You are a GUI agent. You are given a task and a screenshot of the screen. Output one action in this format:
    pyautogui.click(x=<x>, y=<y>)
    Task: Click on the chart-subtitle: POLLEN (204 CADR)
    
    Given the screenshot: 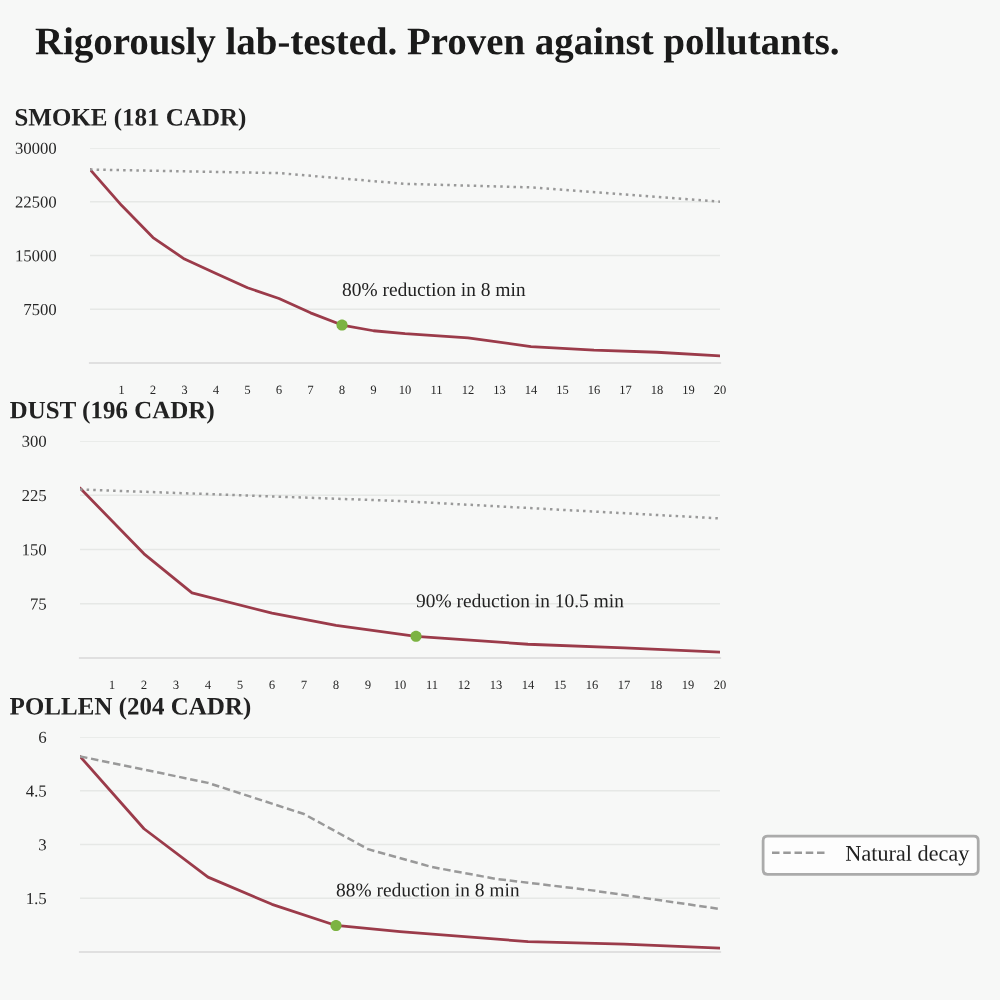 What is the action you would take?
    pyautogui.click(x=130, y=708)
    